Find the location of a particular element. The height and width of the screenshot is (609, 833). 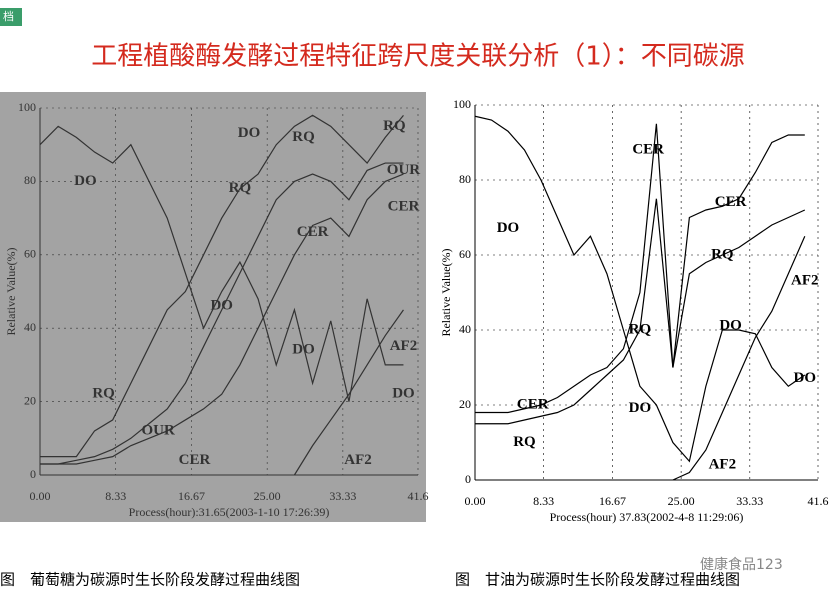

x-axis-label: Process(hour) 37.83(2002-4-8 11:29:06) is located at coordinates (647, 517).